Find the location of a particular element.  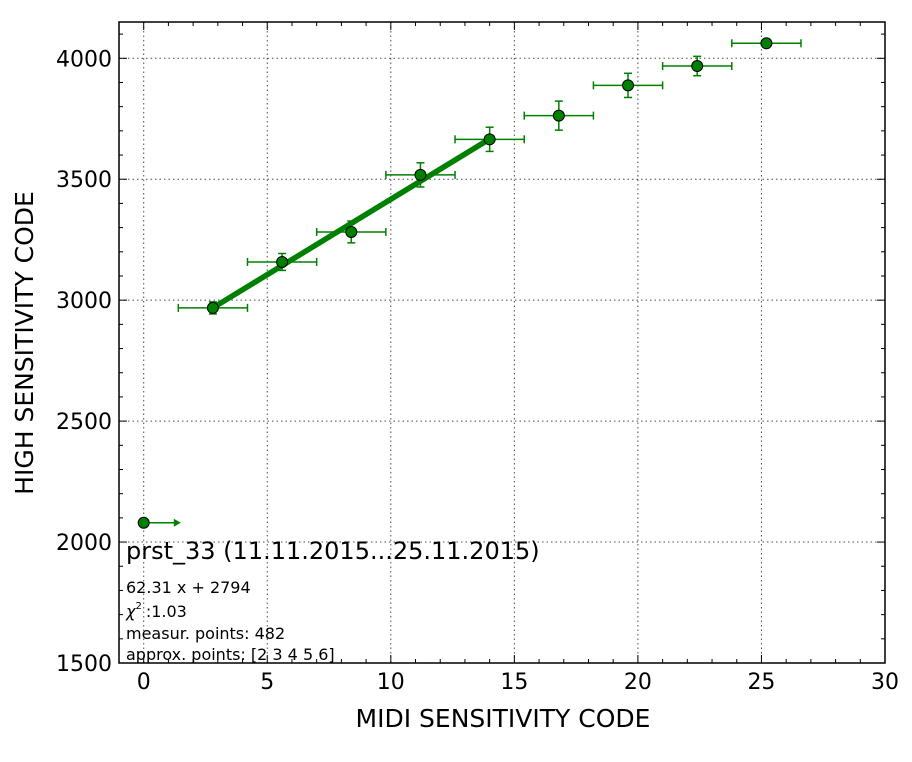

measured-points-label: measur. points: 482 is located at coordinates (205, 633).